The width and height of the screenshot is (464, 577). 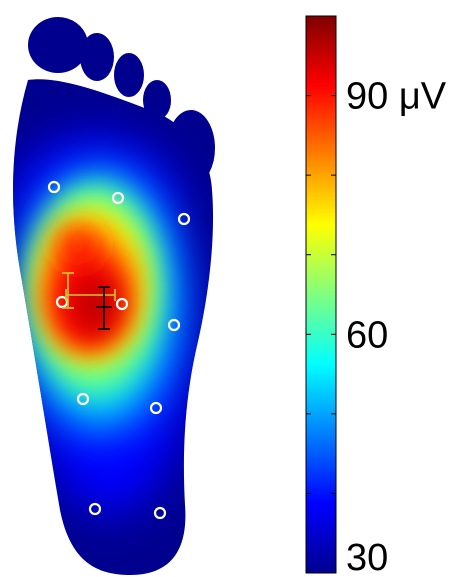 What do you see at coordinates (104, 308) in the screenshot?
I see `error-bar-black` at bounding box center [104, 308].